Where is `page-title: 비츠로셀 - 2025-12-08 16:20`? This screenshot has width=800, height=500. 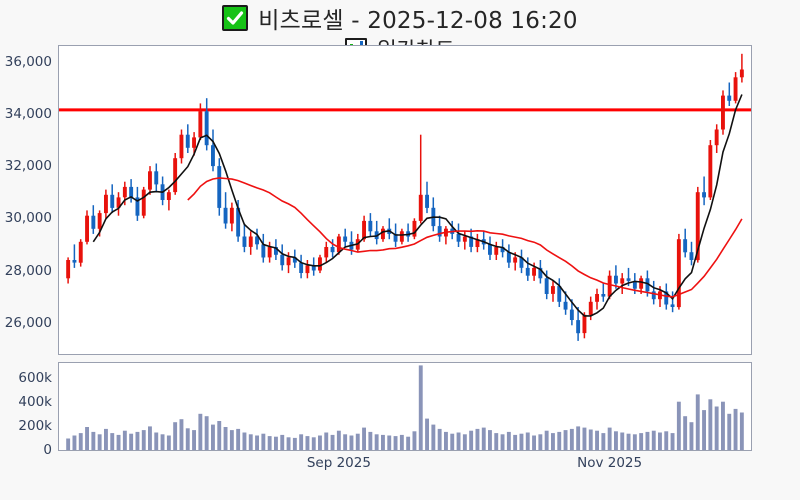
page-title: 비츠로셀 - 2025-12-08 16:20 is located at coordinates (418, 21).